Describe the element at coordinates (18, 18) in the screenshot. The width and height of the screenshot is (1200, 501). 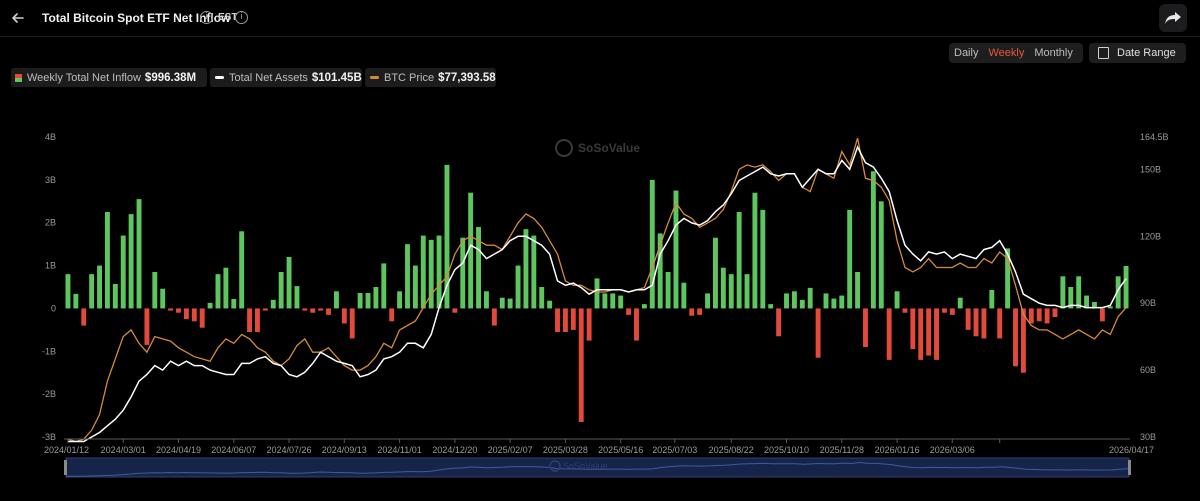
I see `back-button` at that location.